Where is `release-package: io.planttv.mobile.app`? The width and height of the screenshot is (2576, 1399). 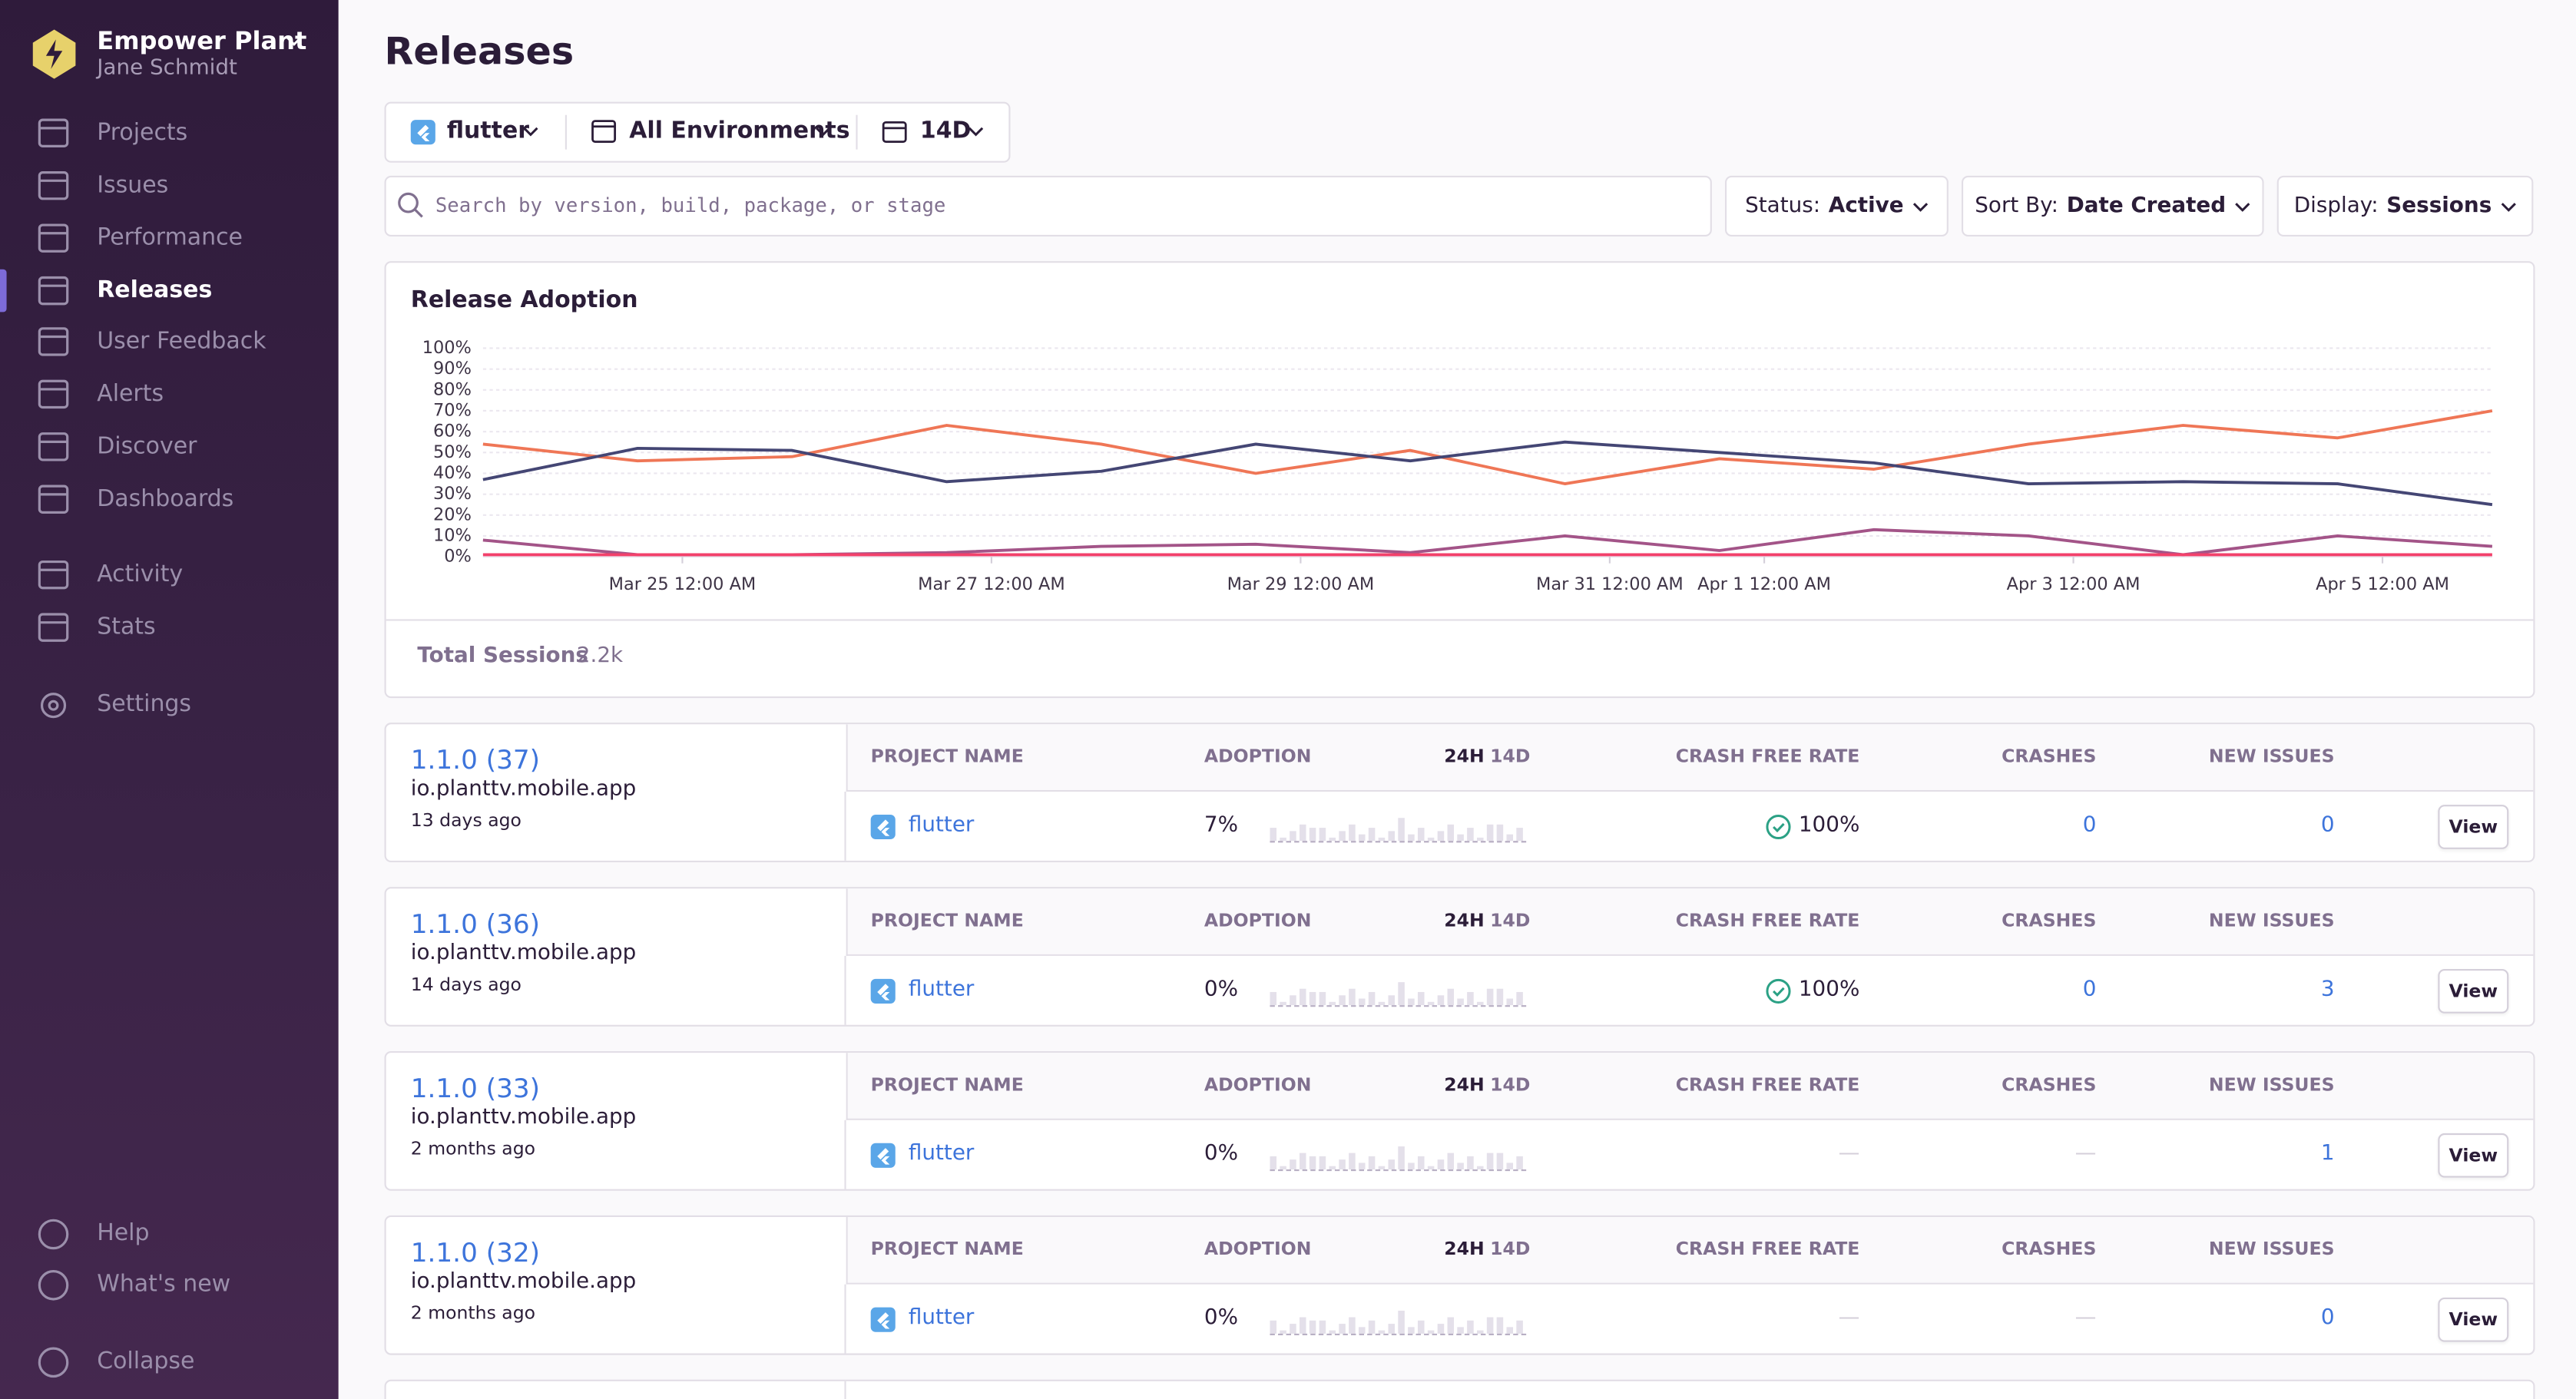
release-package: io.planttv.mobile.app is located at coordinates (524, 1282).